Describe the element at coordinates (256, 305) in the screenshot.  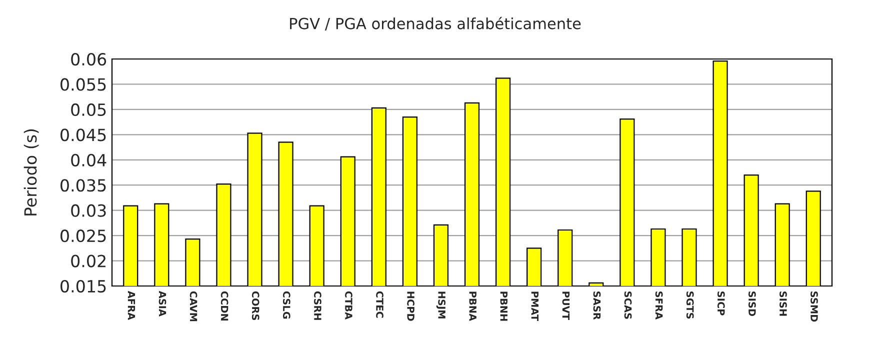
I see `x-tick-label: CORS` at that location.